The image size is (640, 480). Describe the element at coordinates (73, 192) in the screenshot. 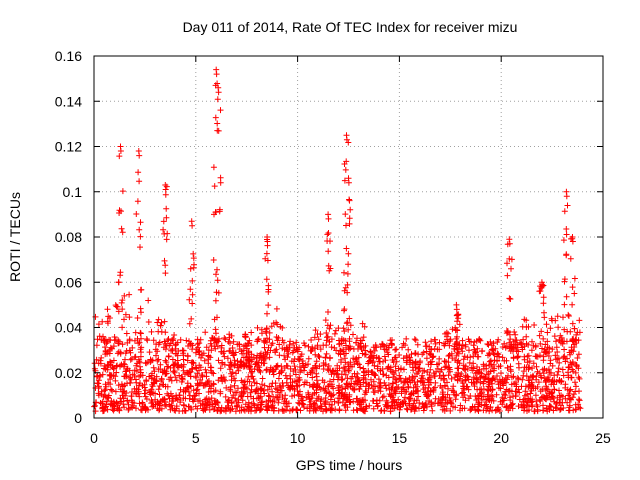

I see `y-tick-label: 0.1` at that location.